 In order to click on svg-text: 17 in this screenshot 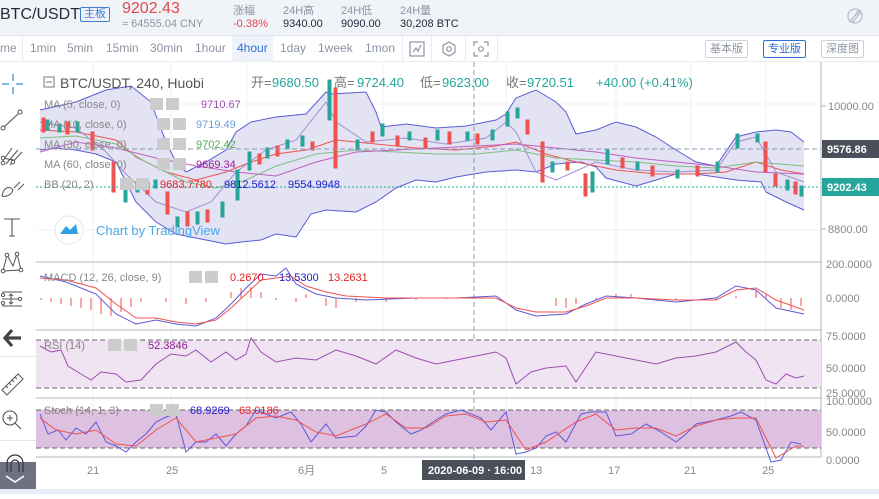, I will do `click(614, 471)`.